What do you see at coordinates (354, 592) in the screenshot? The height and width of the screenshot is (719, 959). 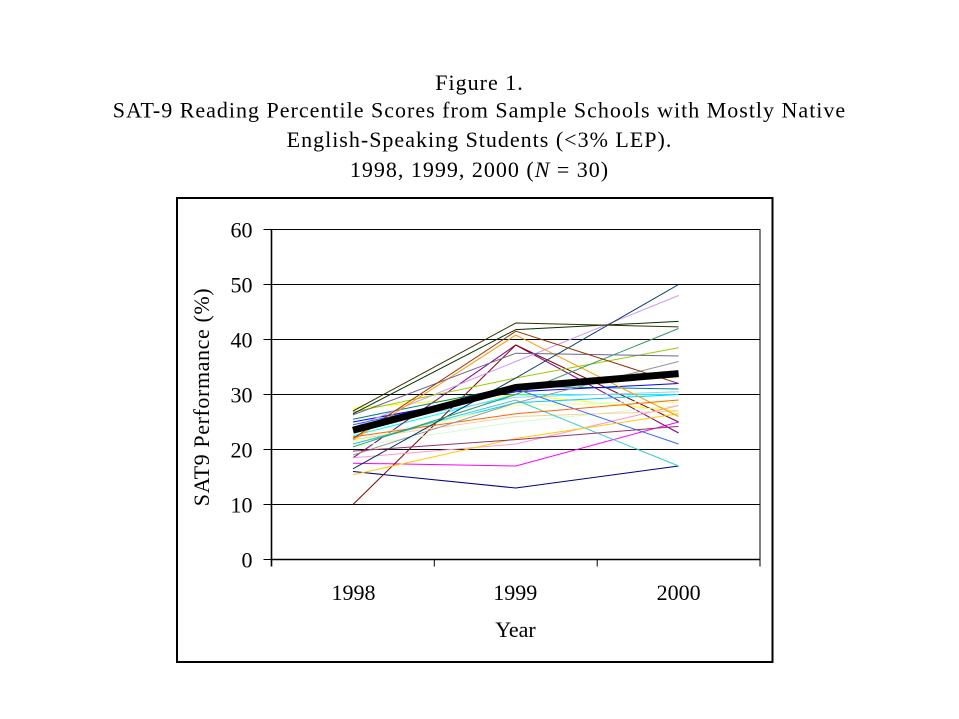 I see `svg-text: 1998` at bounding box center [354, 592].